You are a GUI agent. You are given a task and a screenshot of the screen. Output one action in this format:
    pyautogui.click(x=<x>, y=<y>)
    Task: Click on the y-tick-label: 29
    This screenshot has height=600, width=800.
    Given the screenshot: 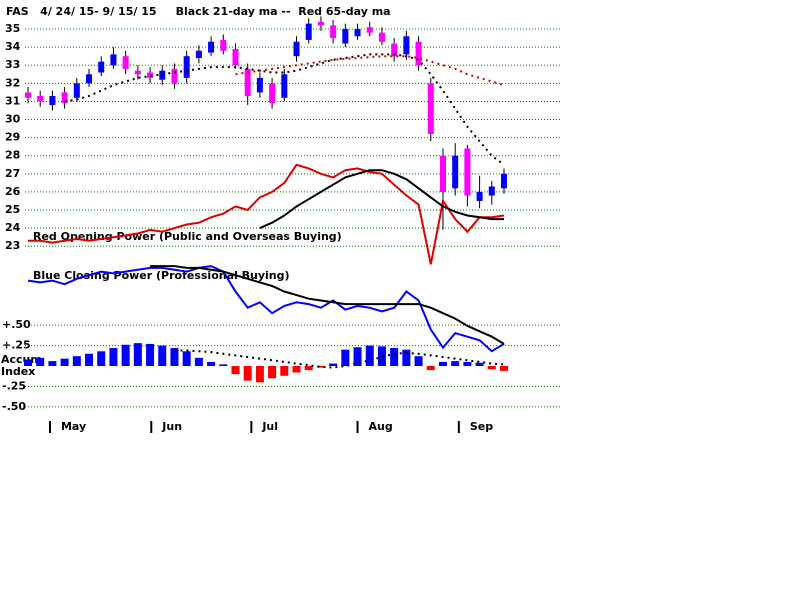 What is the action you would take?
    pyautogui.click(x=12, y=137)
    